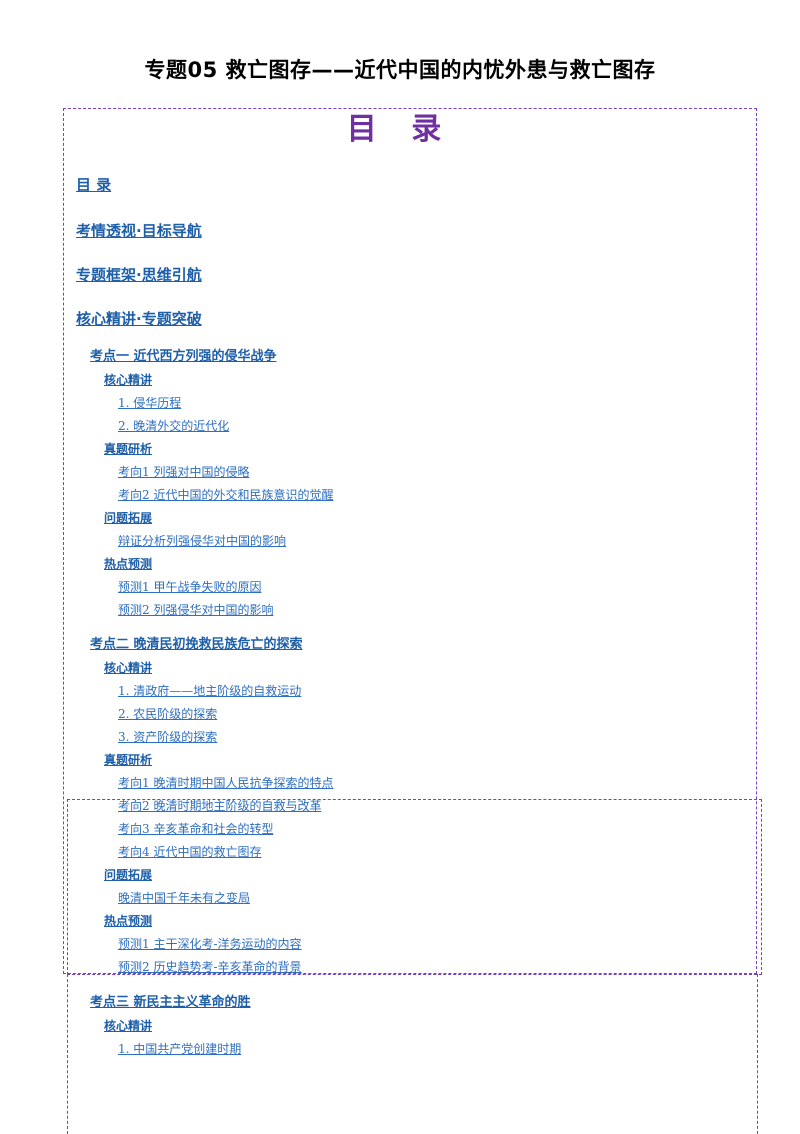 This screenshot has height=1134, width=800. I want to click on frame-continuation-left, so click(67, 1054).